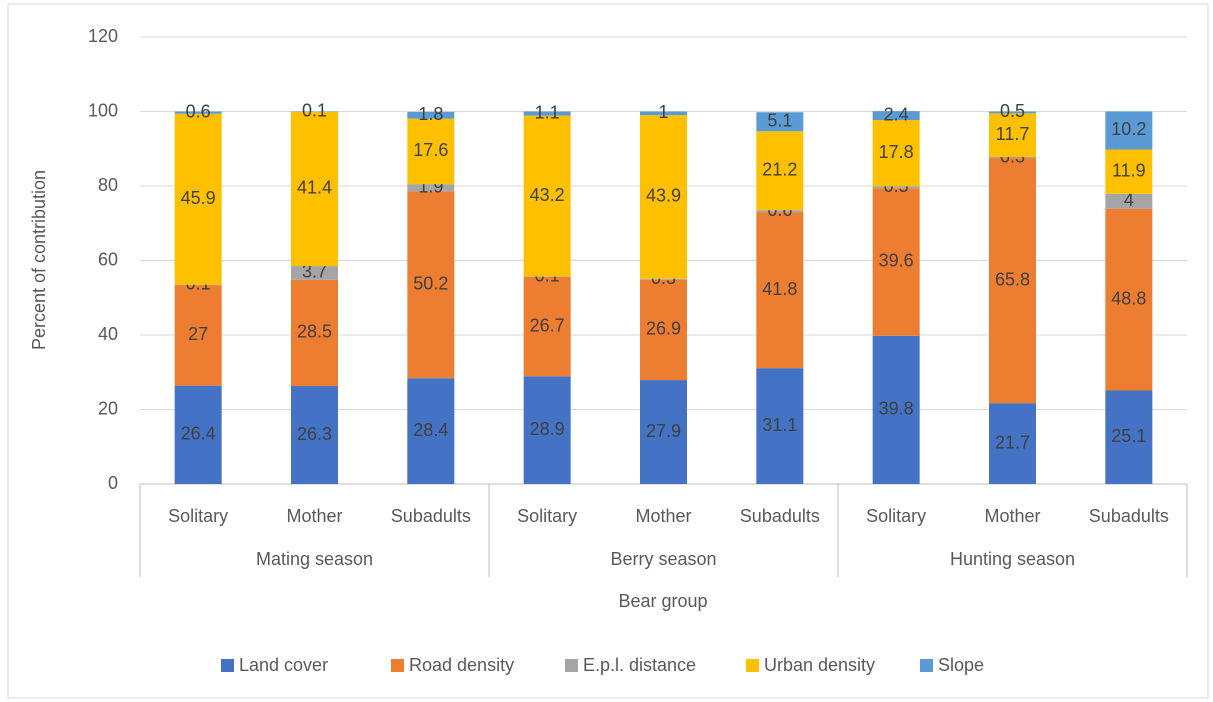  I want to click on value-label: 25.1, so click(1128, 436).